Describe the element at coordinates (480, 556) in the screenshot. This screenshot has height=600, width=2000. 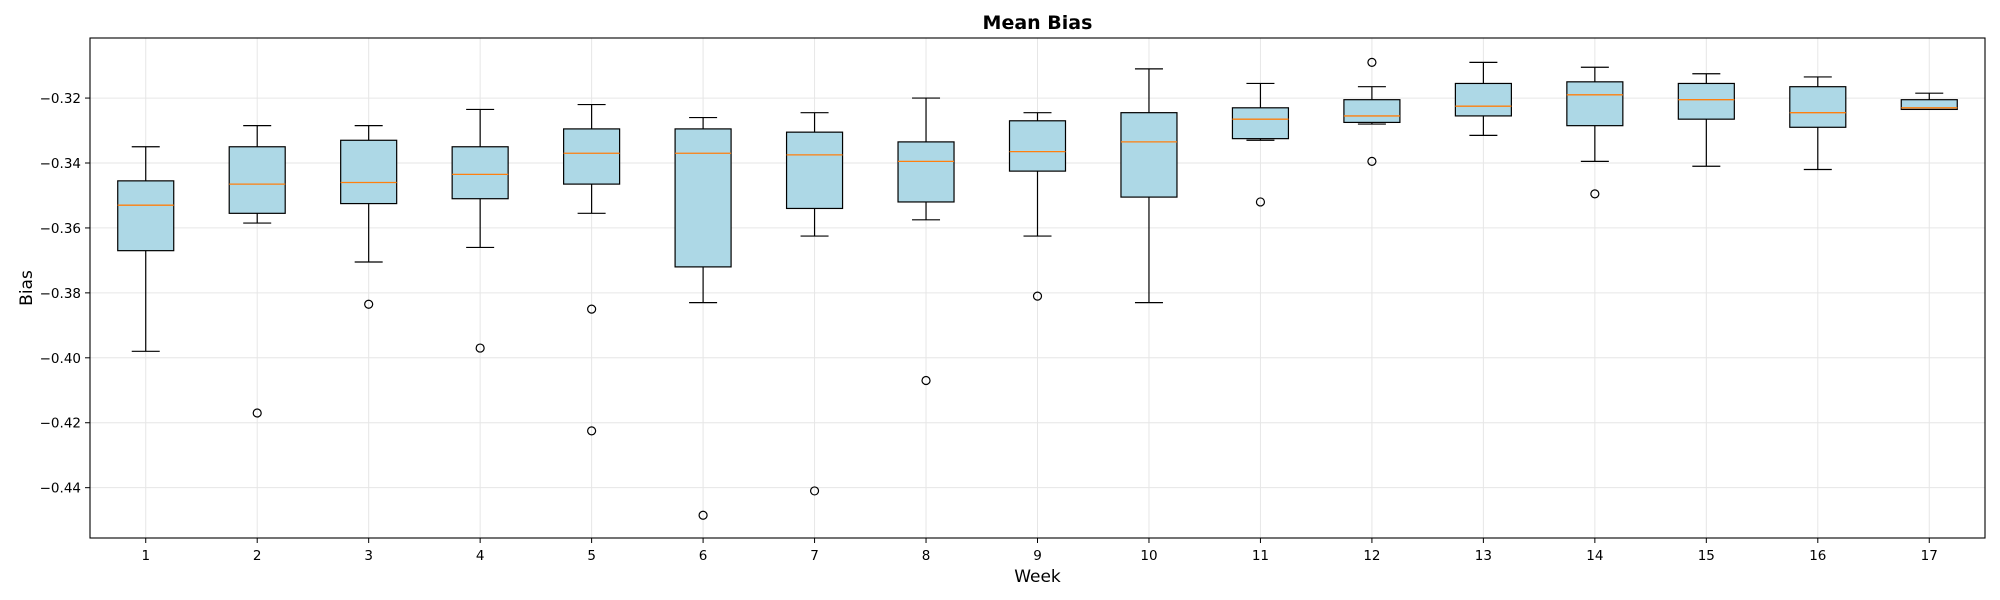
I see `x-tick-label: 4` at that location.